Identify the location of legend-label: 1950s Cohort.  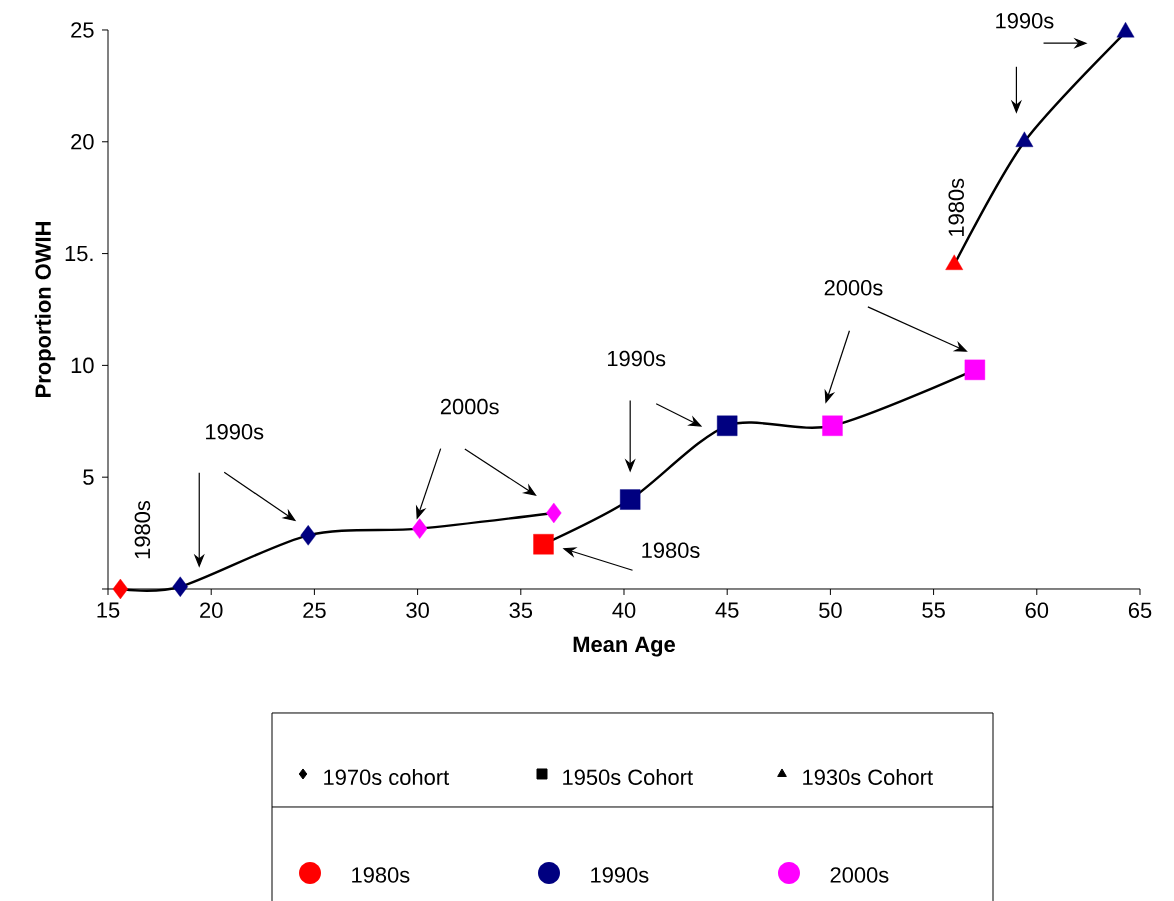
(628, 776).